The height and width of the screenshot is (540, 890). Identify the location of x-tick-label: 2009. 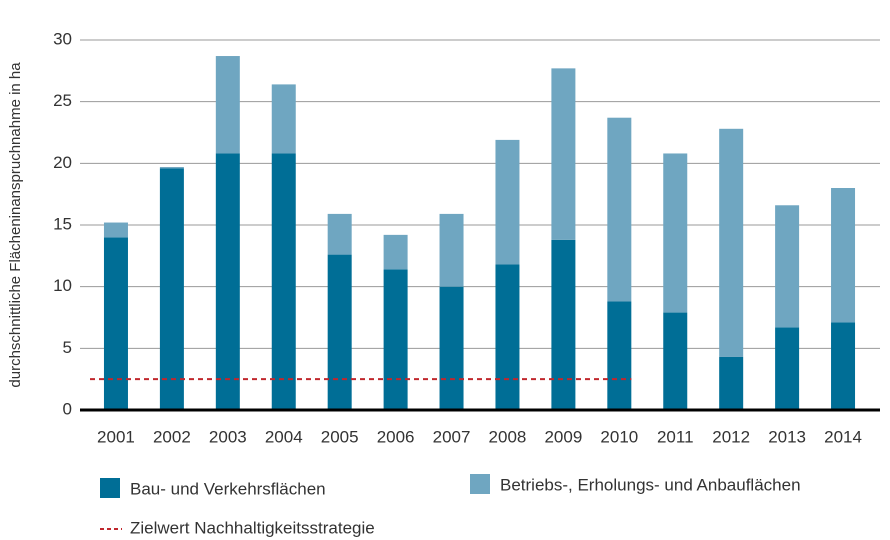
(563, 436).